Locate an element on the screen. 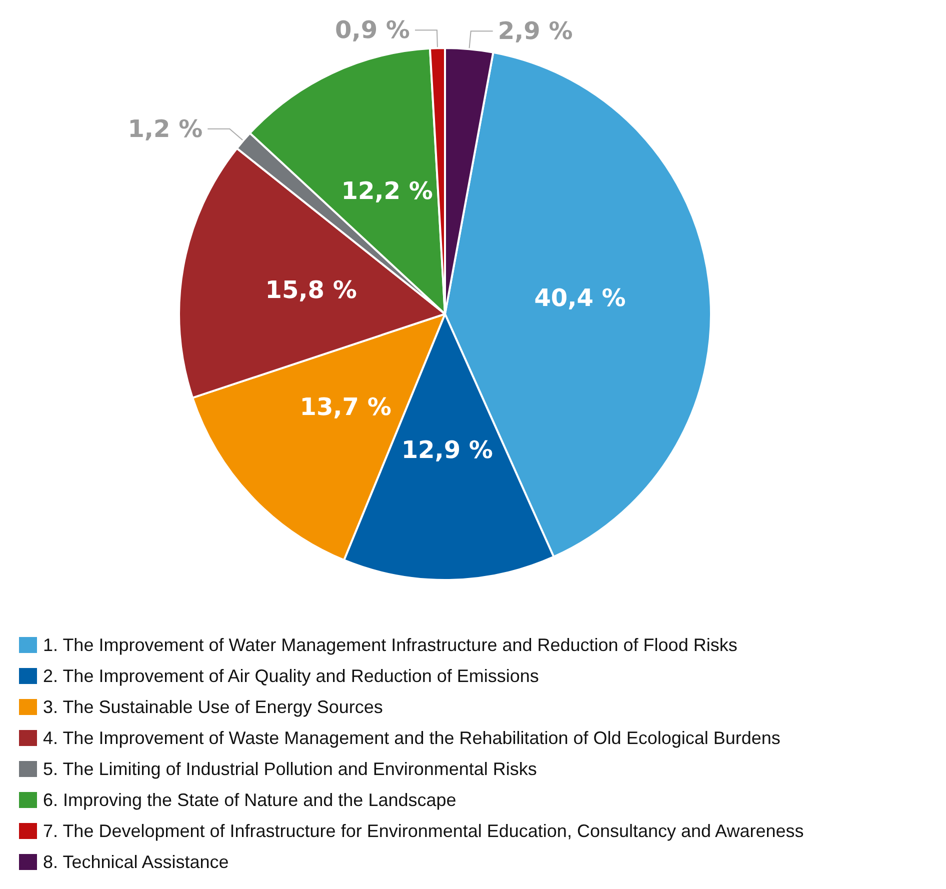 The image size is (946, 889). data-label: 0,9 % is located at coordinates (372, 30).